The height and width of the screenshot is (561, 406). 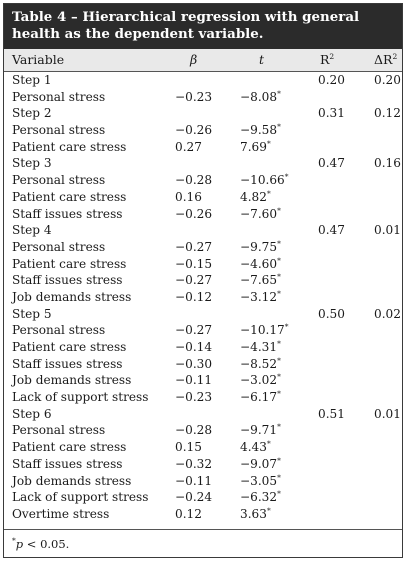 I want to click on row-t: 7.69*, so click(x=255, y=147).